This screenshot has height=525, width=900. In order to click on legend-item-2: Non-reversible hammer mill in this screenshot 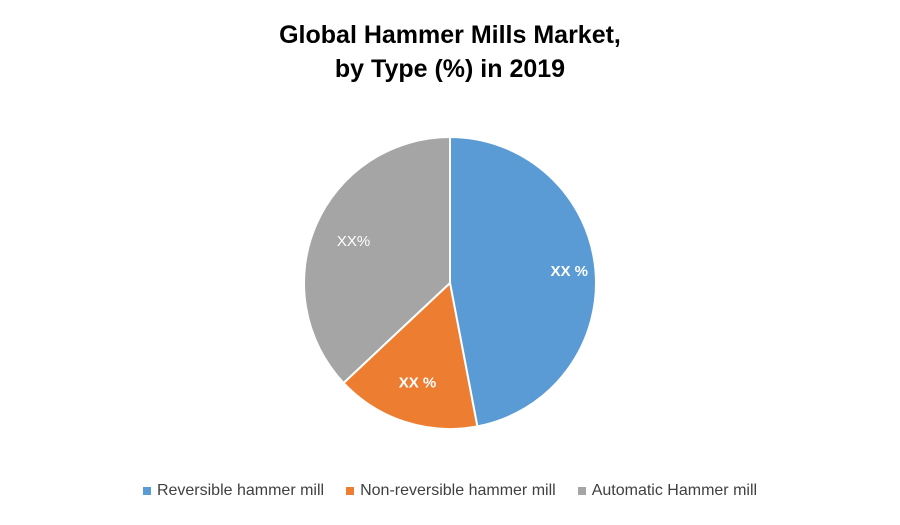, I will do `click(451, 491)`.